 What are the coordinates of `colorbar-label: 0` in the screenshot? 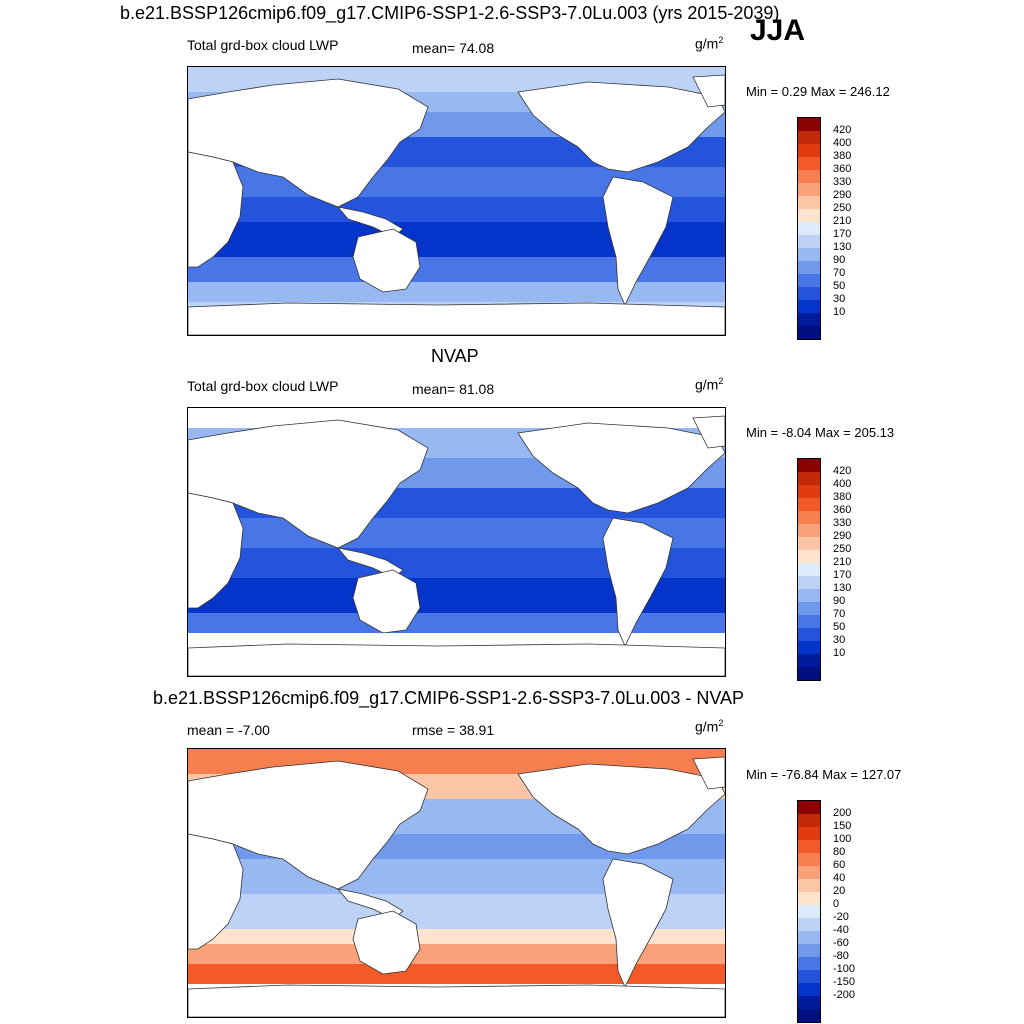 It's located at (836, 904).